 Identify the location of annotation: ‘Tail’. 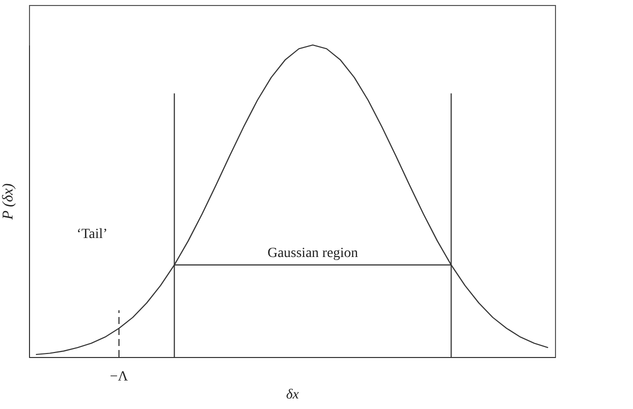
(92, 234).